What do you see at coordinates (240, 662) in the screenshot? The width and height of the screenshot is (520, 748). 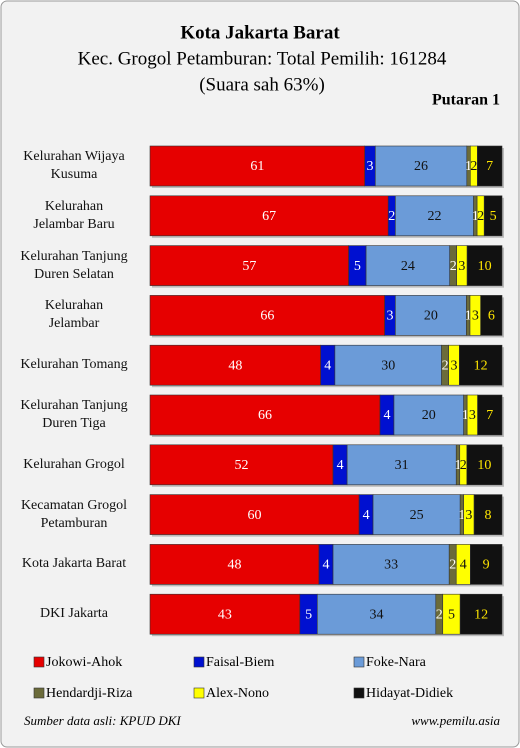 I see `legend-label: Faisal-Biem` at bounding box center [240, 662].